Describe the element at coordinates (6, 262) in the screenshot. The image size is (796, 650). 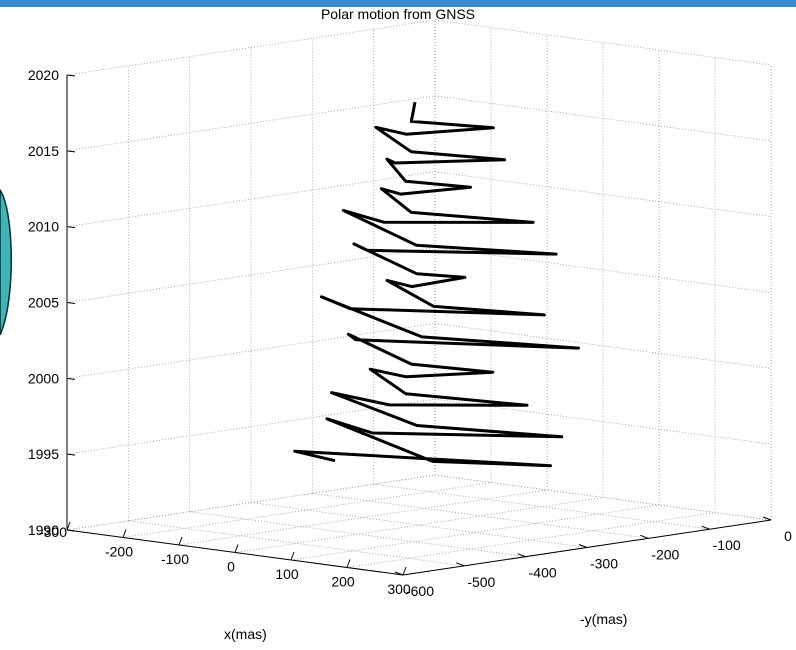
I see `decorative-edge-shape` at that location.